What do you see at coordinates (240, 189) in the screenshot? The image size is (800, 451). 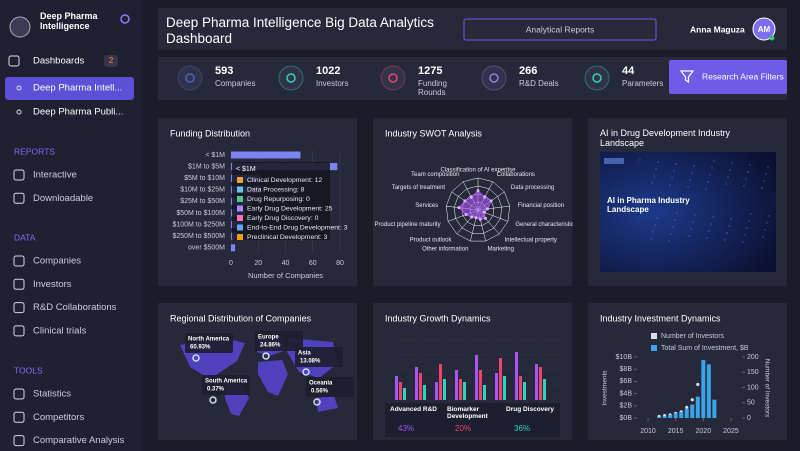 I see `tooltip-swatch` at bounding box center [240, 189].